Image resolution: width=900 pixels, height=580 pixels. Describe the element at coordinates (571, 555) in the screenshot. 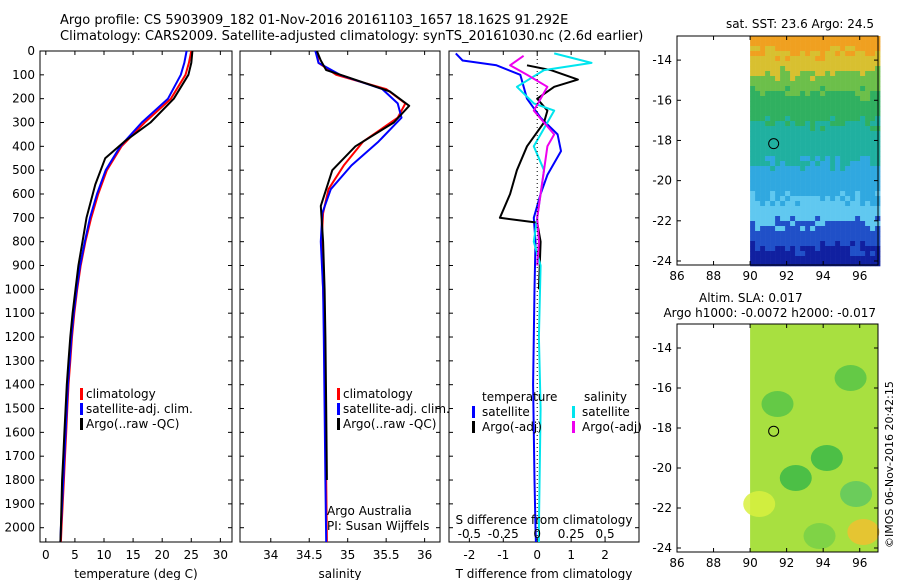

I see `x-tick-label: 1` at that location.